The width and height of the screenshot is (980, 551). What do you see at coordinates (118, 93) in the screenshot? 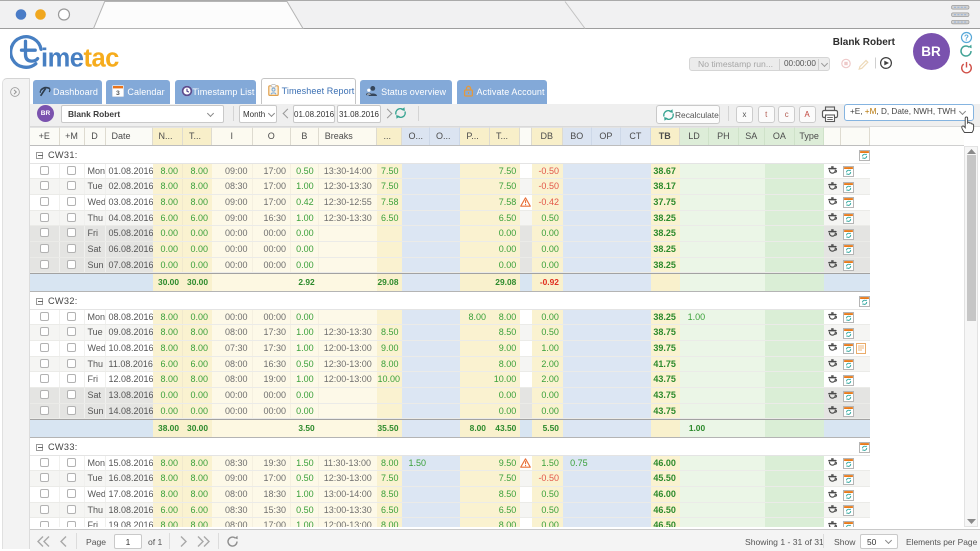
I see `svg-text: 3` at bounding box center [118, 93].